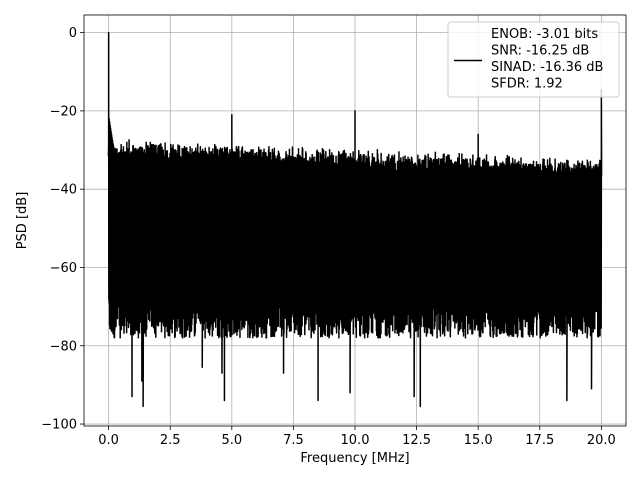 This screenshot has width=640, height=480. Describe the element at coordinates (63, 346) in the screenshot. I see `y-tick-label: −80` at that location.